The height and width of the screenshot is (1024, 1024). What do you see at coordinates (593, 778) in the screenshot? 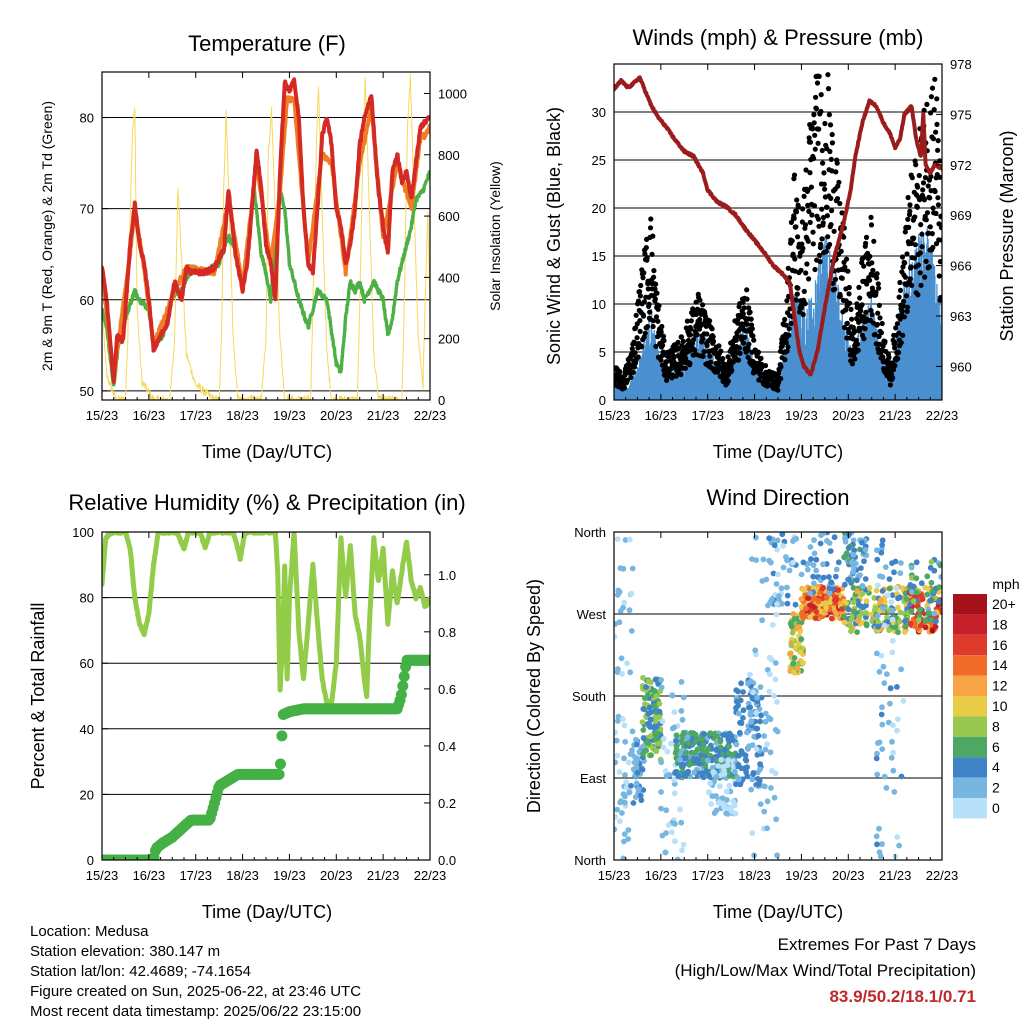
I see `y-tick-label: East` at bounding box center [593, 778].